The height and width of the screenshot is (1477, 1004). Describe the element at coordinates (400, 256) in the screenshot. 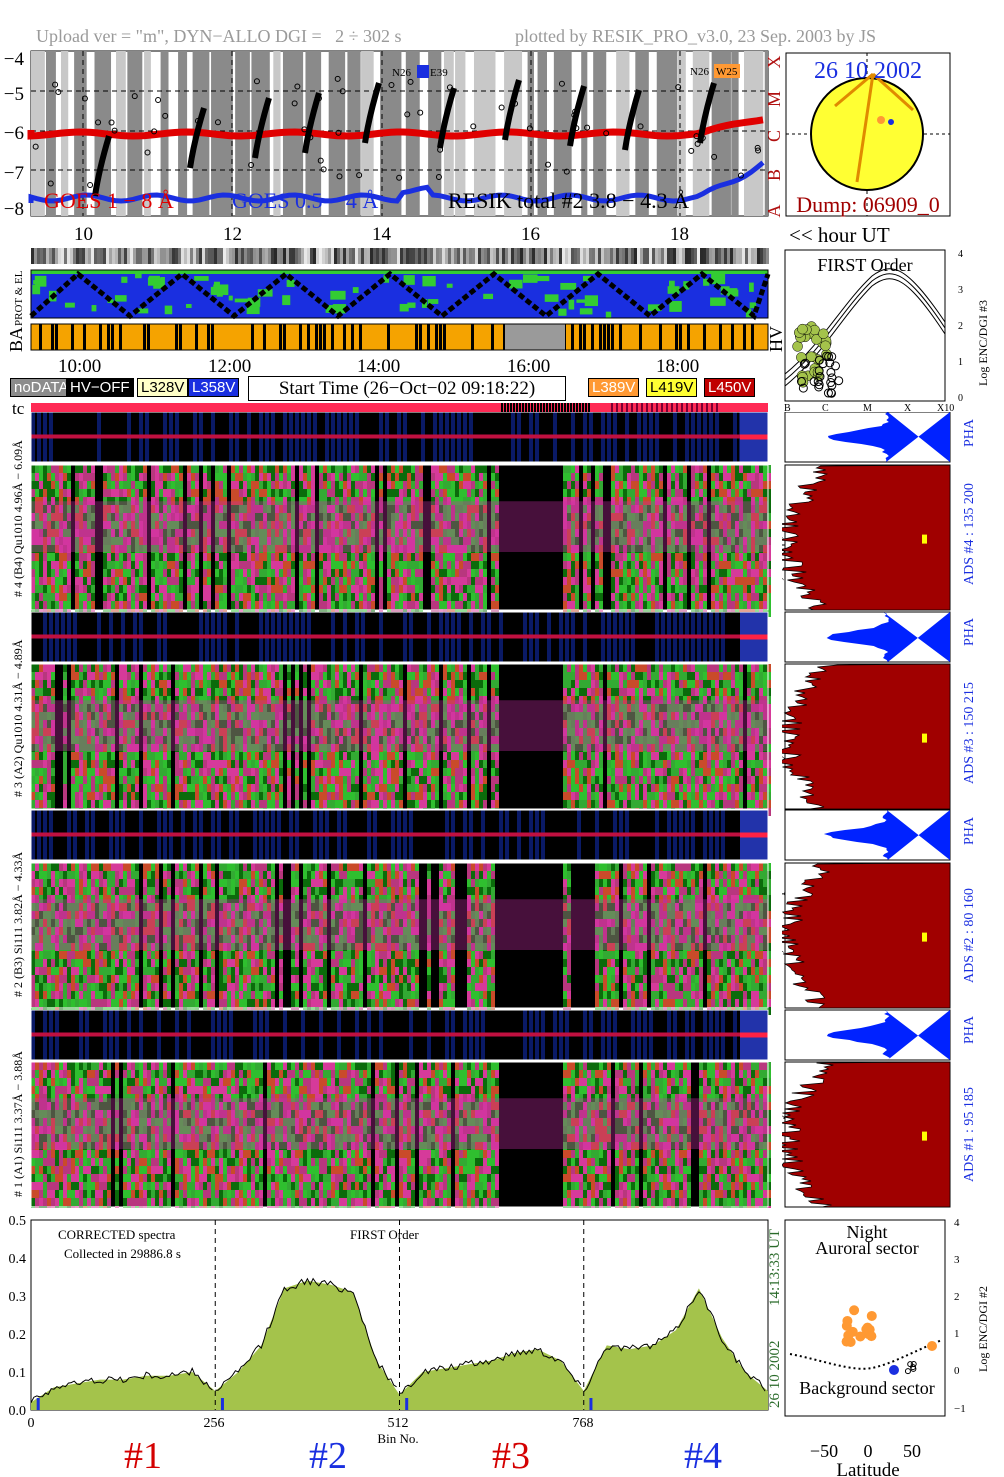

I see `prot-el-strip` at that location.